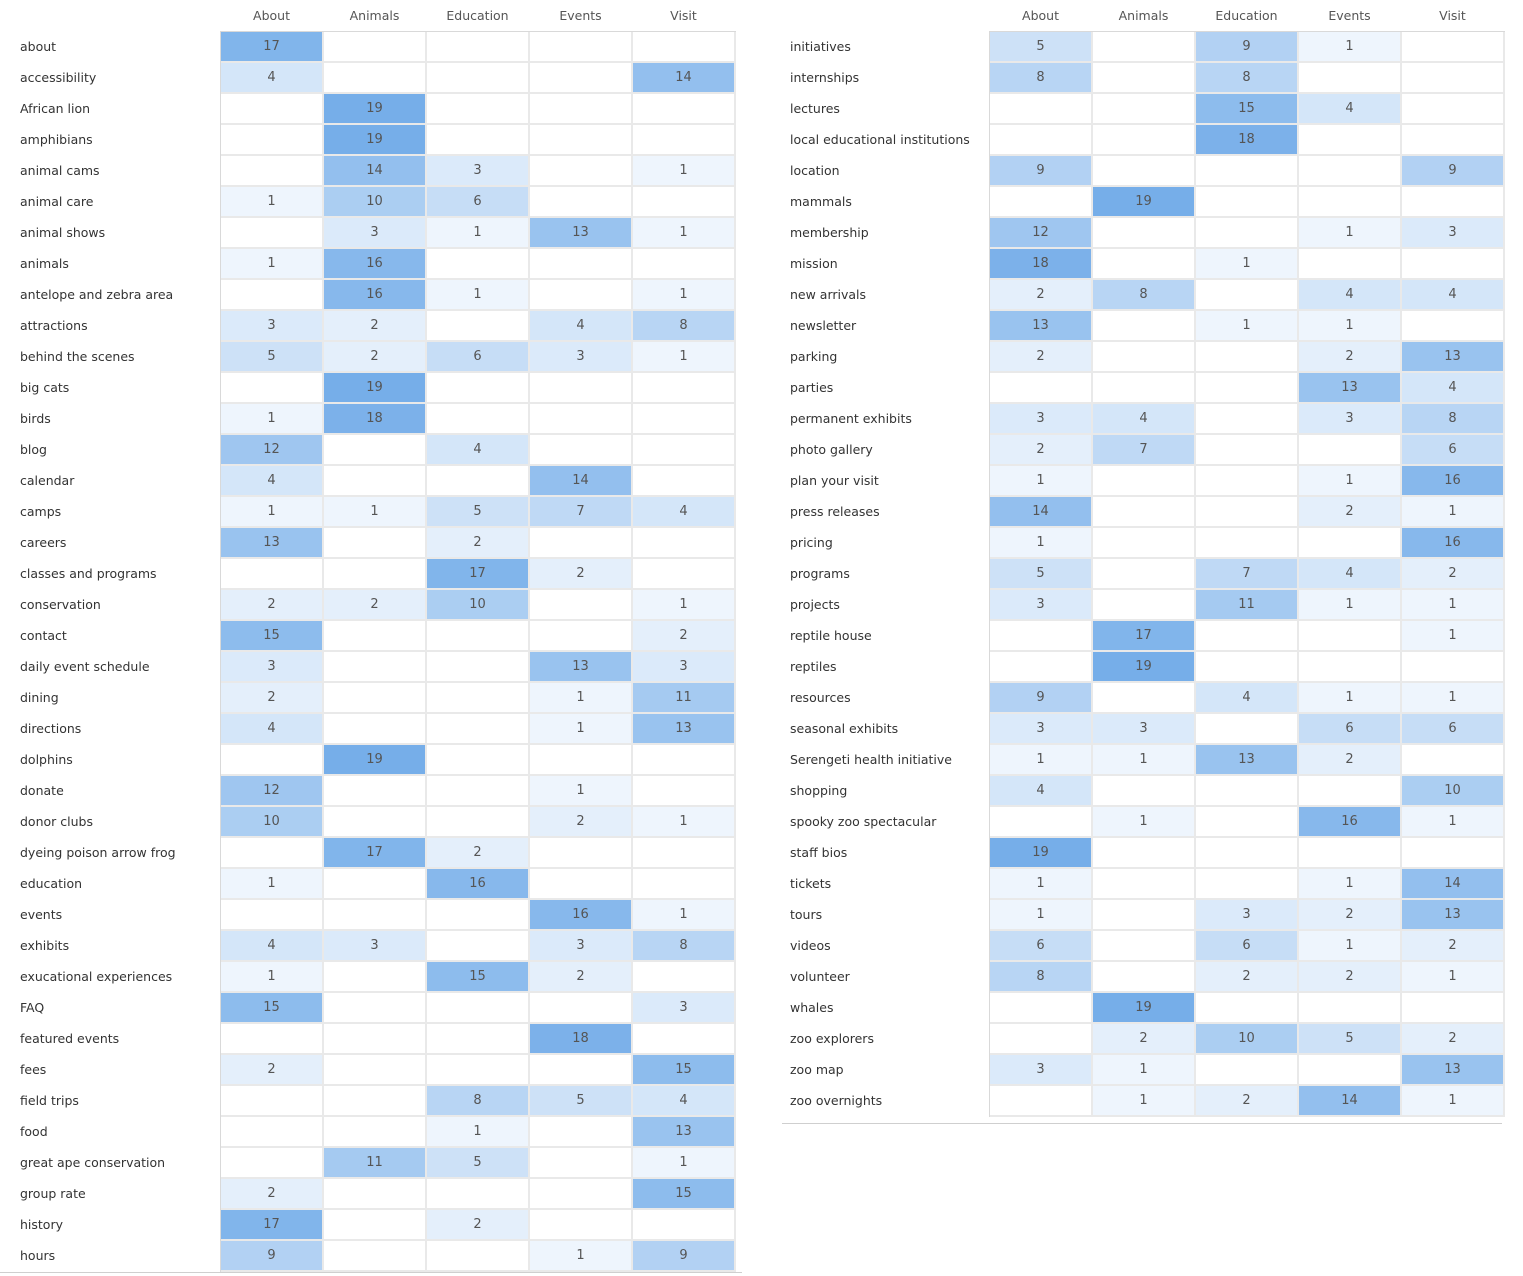 Image resolution: width=1523 pixels, height=1276 pixels. Describe the element at coordinates (814, 263) in the screenshot. I see `row-label: mission` at that location.